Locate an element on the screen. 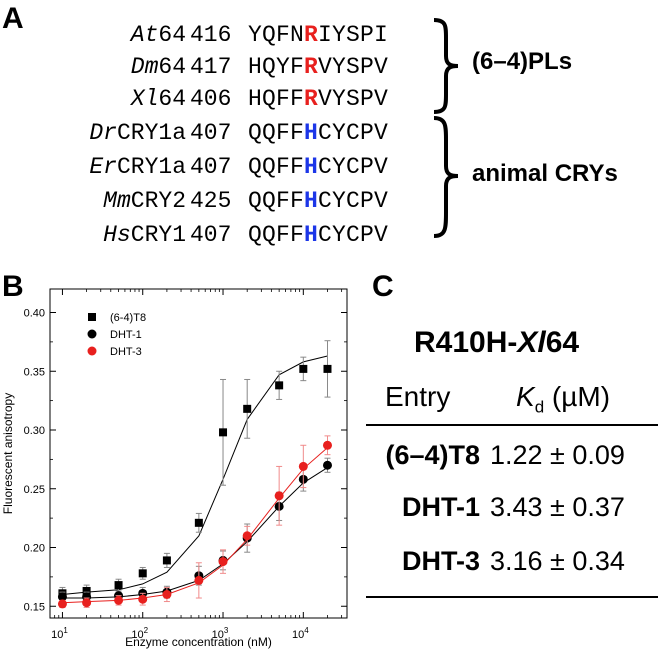 The height and width of the screenshot is (654, 661). table-bottom-rule is located at coordinates (512, 597).